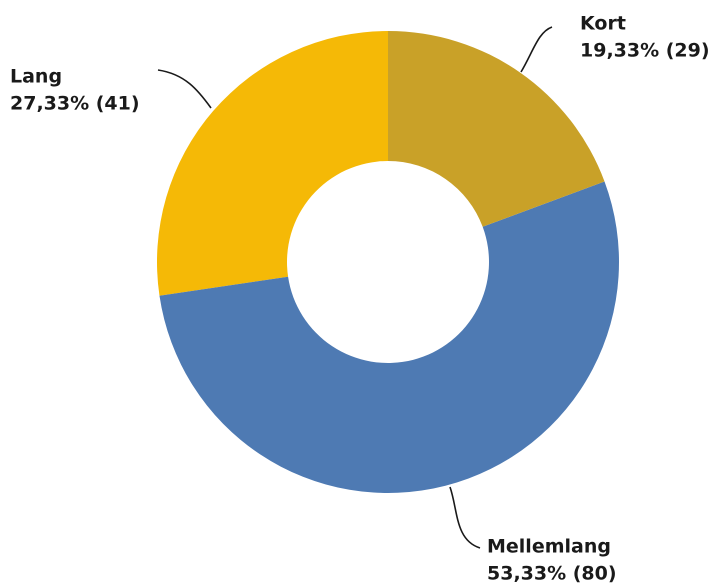 This screenshot has width=713, height=584. What do you see at coordinates (75, 104) in the screenshot?
I see `slice-label: 27,33% (41)` at bounding box center [75, 104].